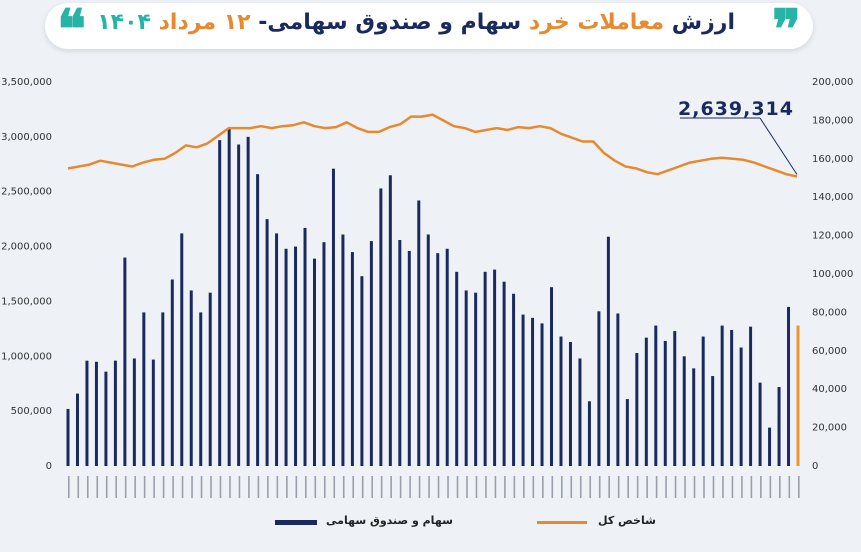 Image resolution: width=861 pixels, height=552 pixels. What do you see at coordinates (832, 236) in the screenshot?
I see `y-right-tick-label: 120,000` at bounding box center [832, 236].